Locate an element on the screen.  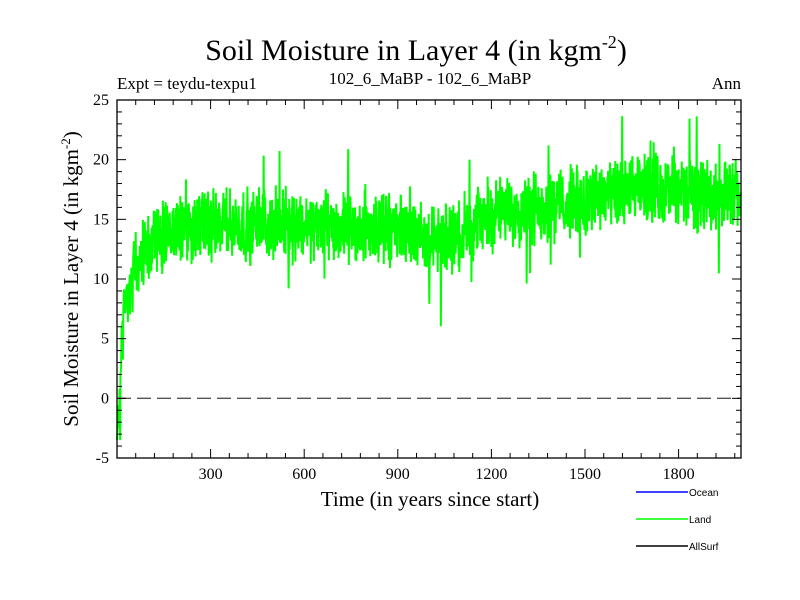
legend-label-allsurf: AllSurf is located at coordinates (704, 547).